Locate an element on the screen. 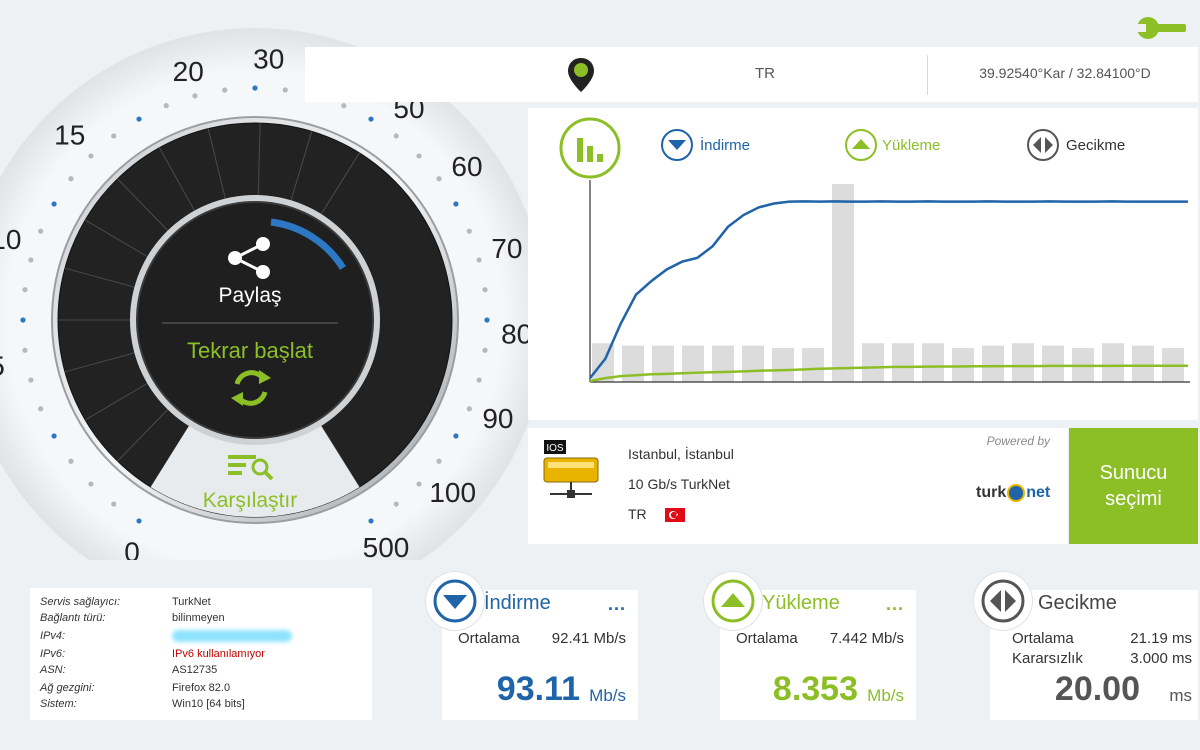 The height and width of the screenshot is (750, 1200). download-avg-value: 92.41 Mb/s is located at coordinates (588, 638).